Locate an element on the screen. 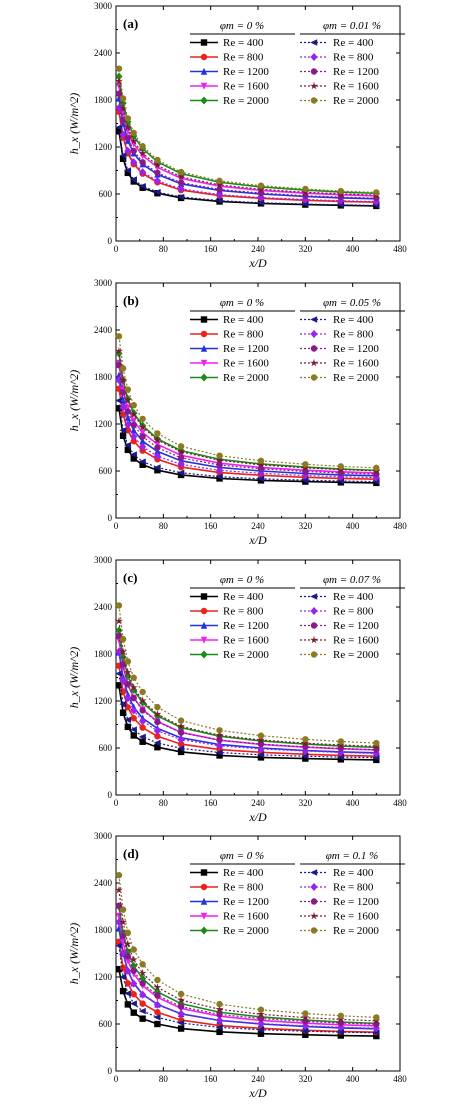 The width and height of the screenshot is (474, 1120). y-tick-label: 3000 is located at coordinates (103, 560).